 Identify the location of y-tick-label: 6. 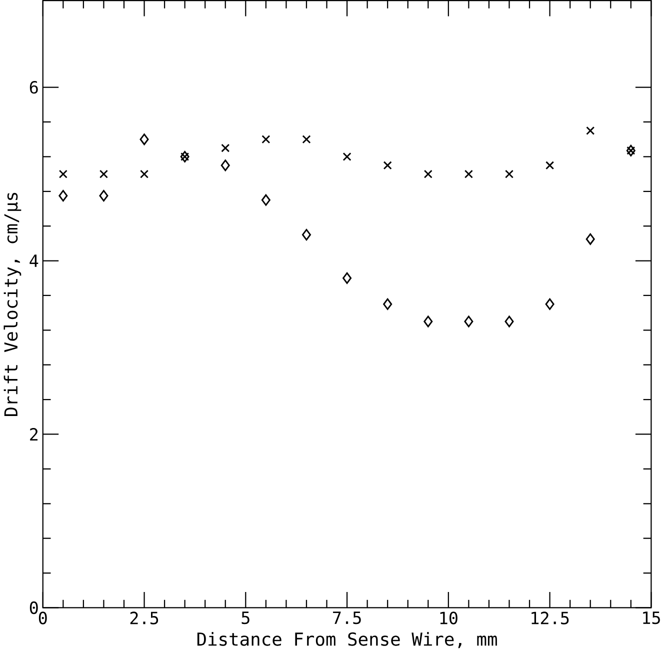
(34, 87).